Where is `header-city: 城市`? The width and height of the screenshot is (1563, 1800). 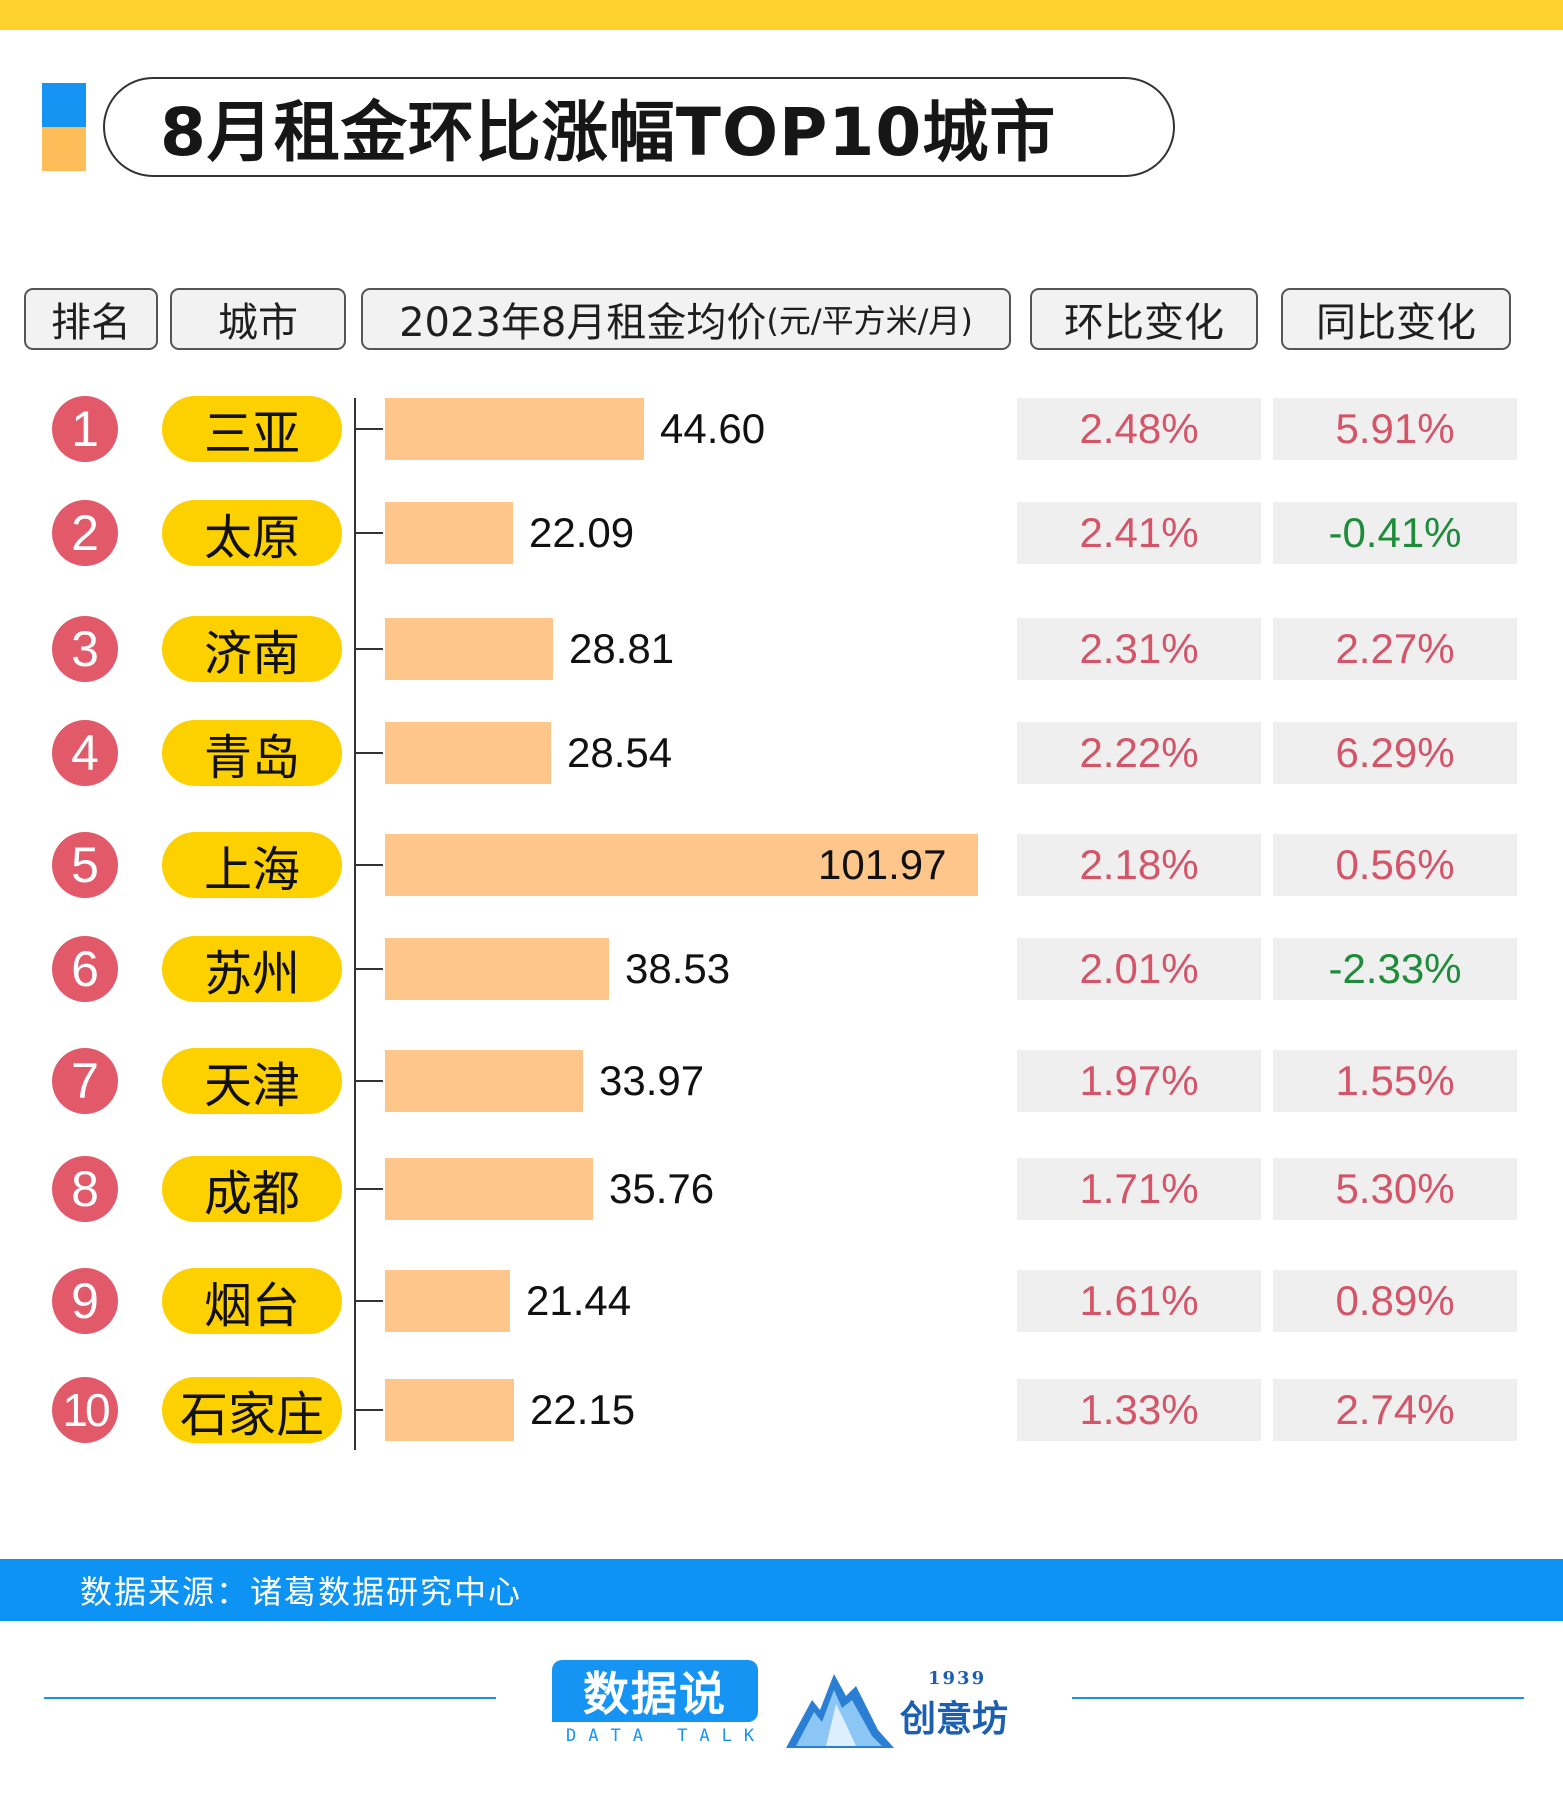
header-city: 城市 is located at coordinates (258, 319).